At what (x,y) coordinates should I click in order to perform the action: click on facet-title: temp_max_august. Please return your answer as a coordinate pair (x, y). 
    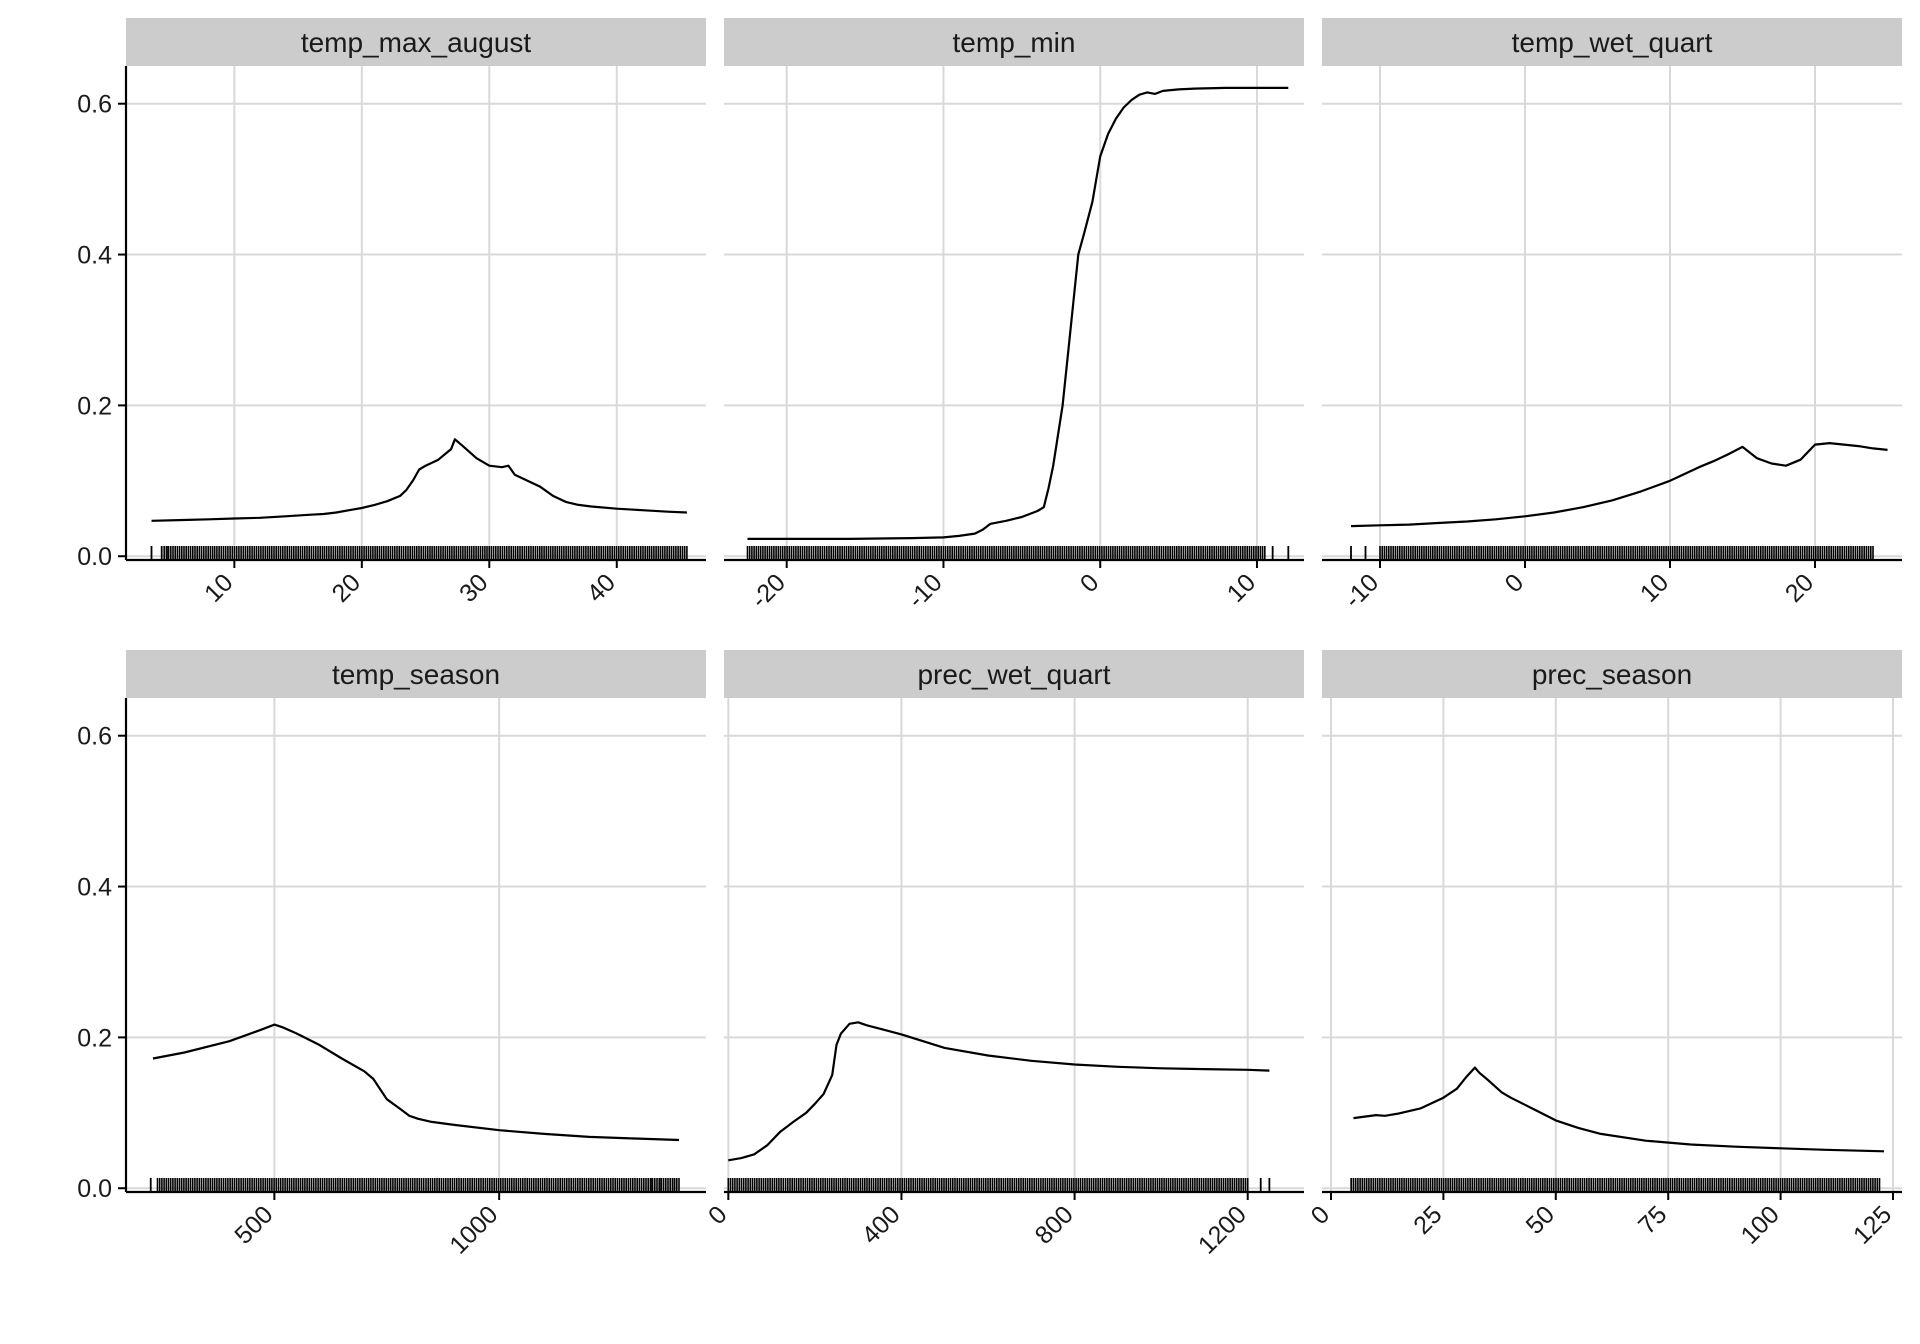
    Looking at the image, I should click on (416, 42).